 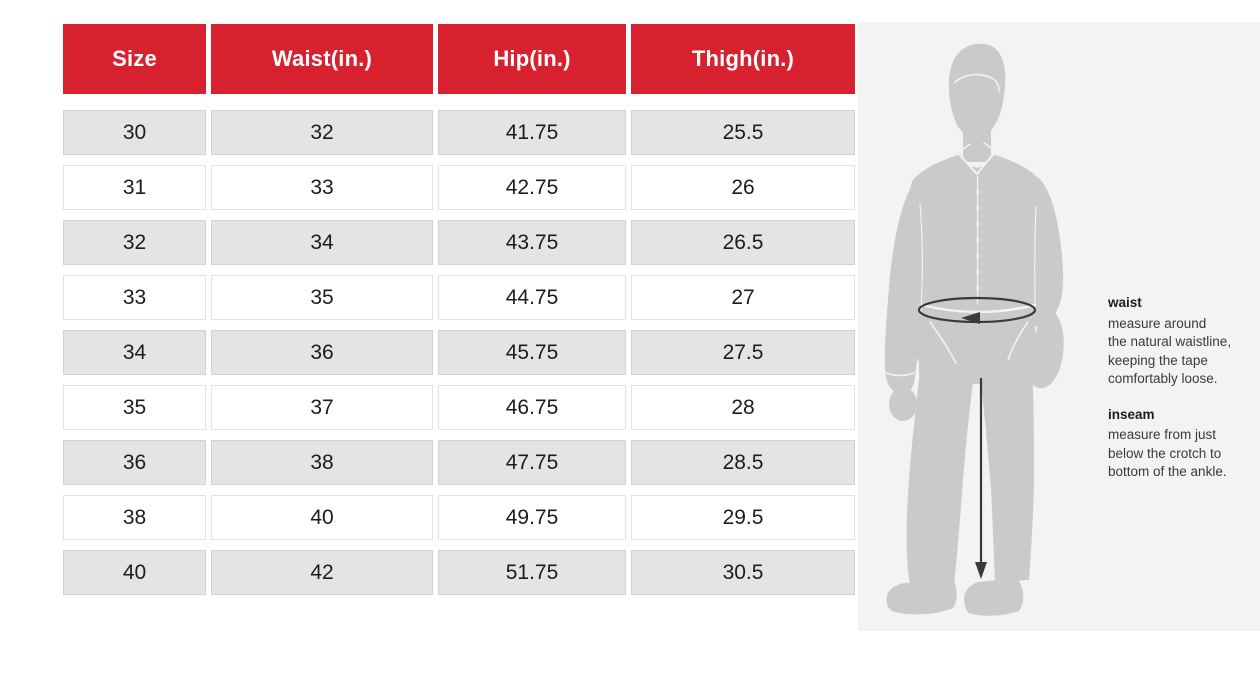 I want to click on cell-thigh: 26, so click(x=743, y=187).